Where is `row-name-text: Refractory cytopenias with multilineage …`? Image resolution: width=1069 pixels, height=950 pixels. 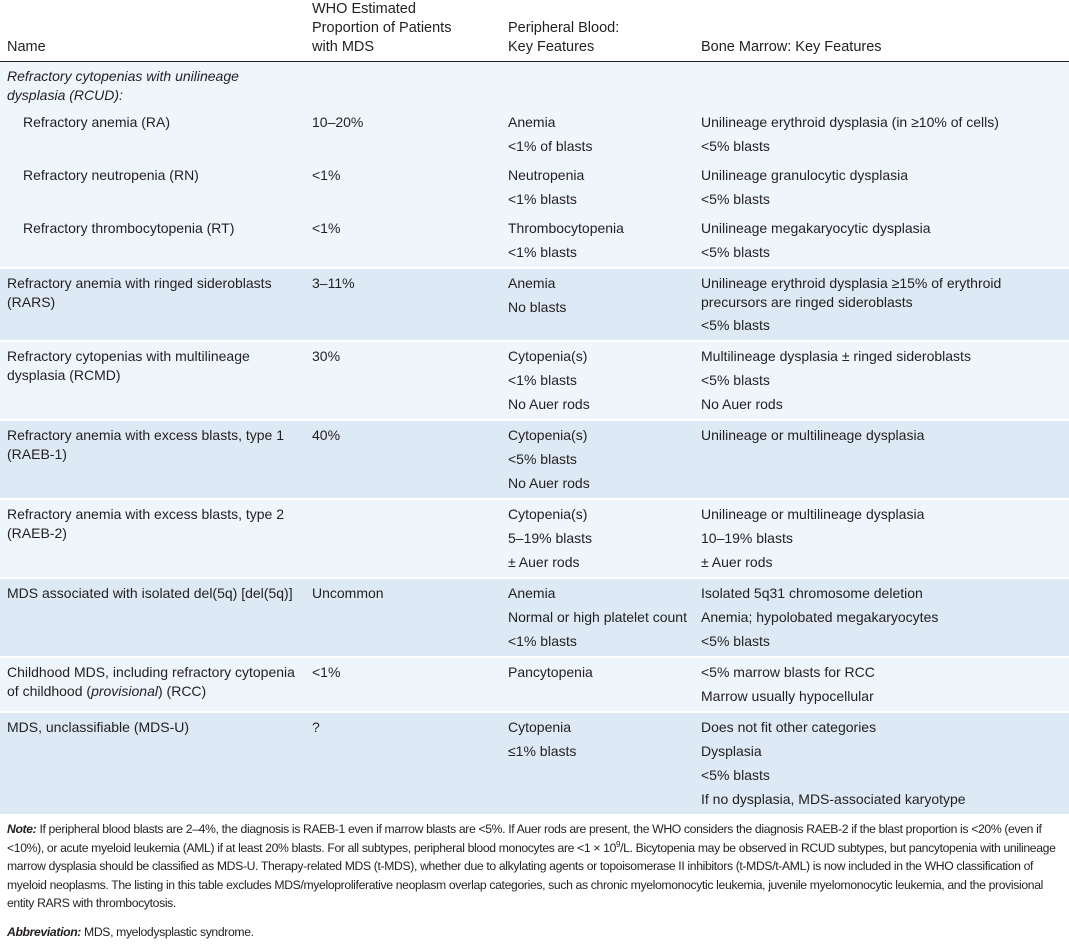
row-name-text: Refractory cytopenias with multilineage … is located at coordinates (128, 365).